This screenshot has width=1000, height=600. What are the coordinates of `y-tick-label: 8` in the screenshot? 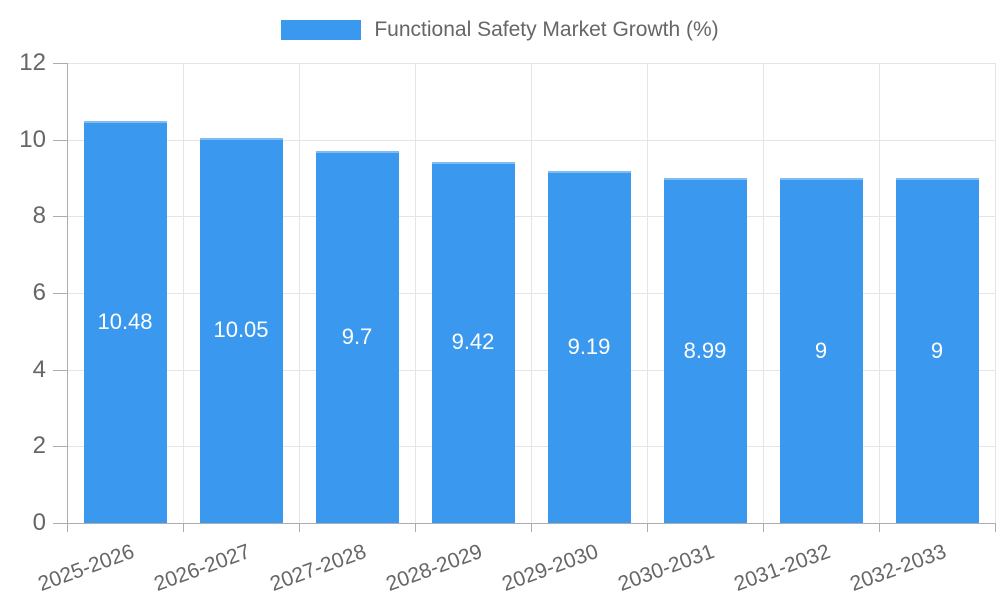 It's located at (39, 216).